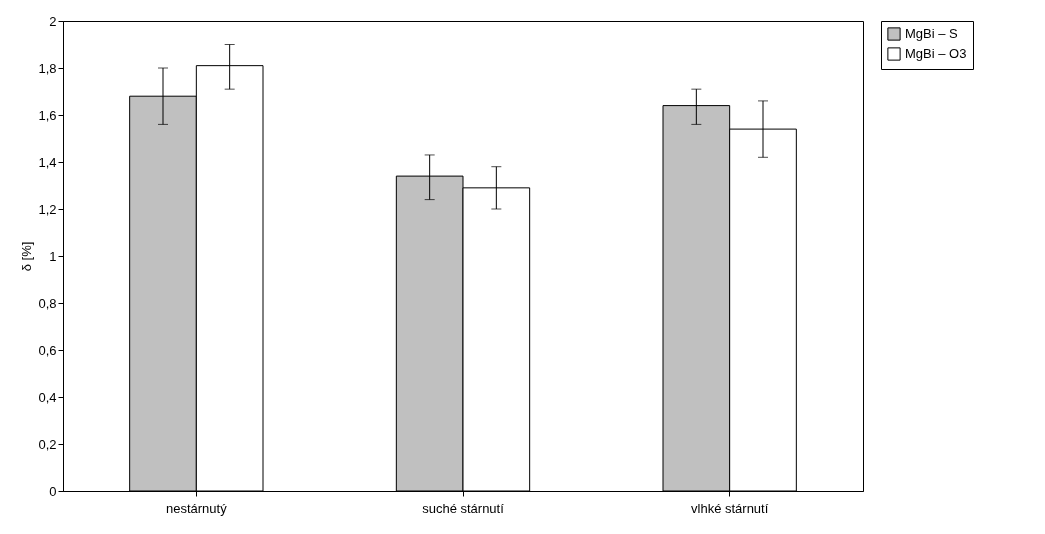 This screenshot has width=1045, height=534. What do you see at coordinates (47, 350) in the screenshot?
I see `y-tick-label: 0,6` at bounding box center [47, 350].